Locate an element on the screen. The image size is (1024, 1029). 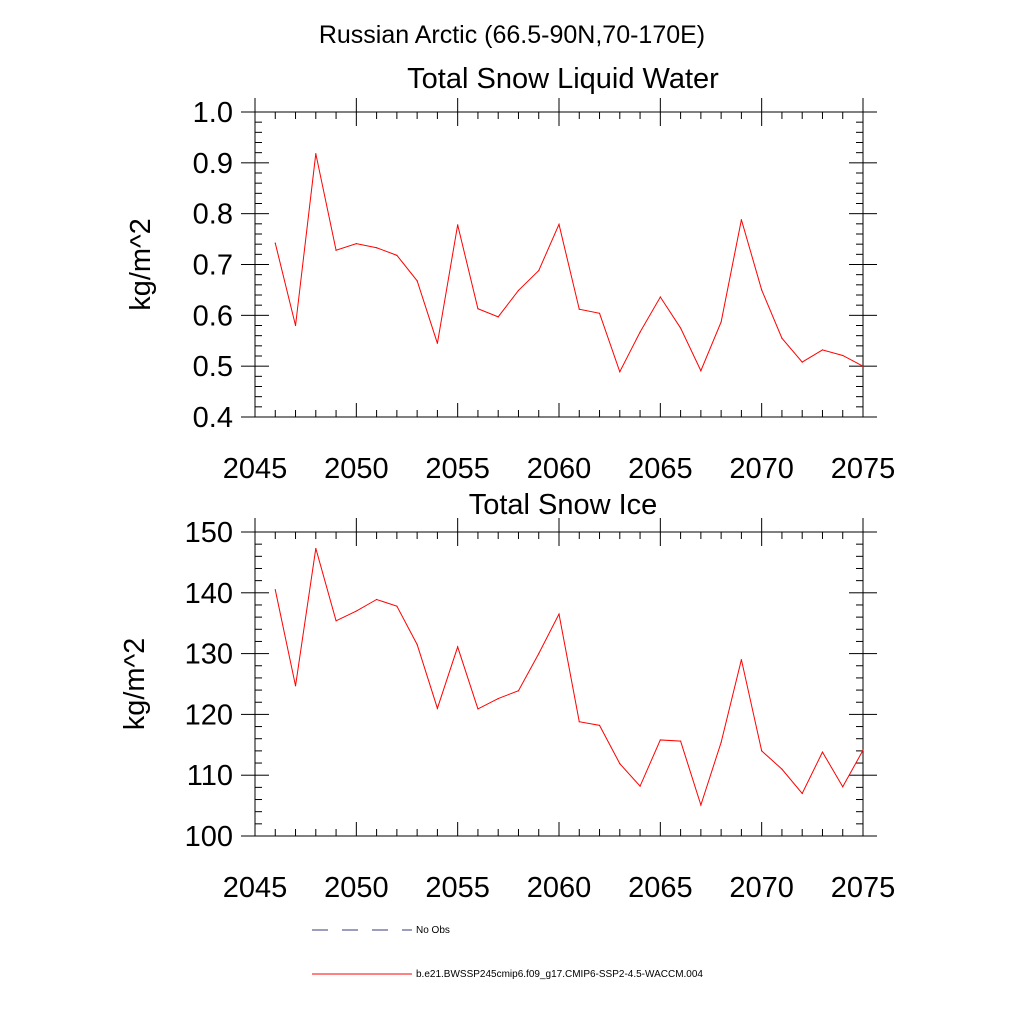
y-tick-label: 150 is located at coordinates (209, 533).